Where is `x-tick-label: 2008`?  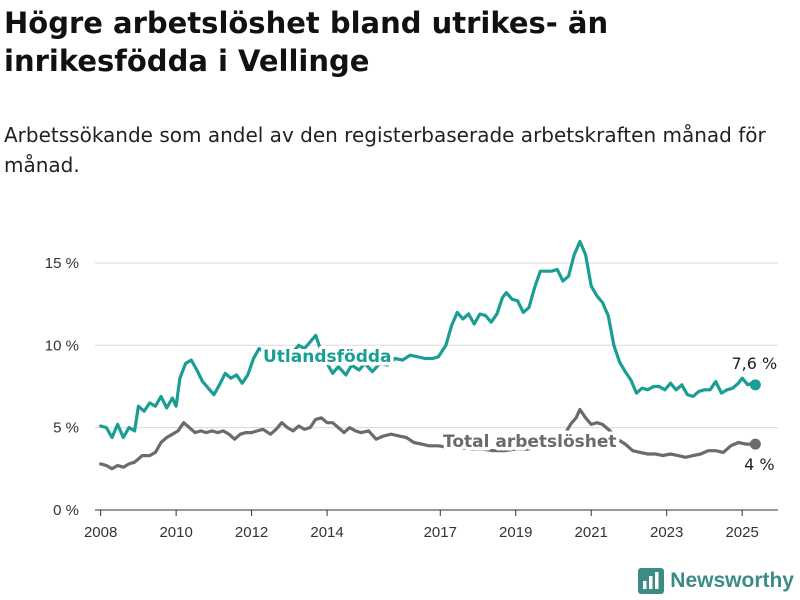 x-tick-label: 2008 is located at coordinates (100, 532).